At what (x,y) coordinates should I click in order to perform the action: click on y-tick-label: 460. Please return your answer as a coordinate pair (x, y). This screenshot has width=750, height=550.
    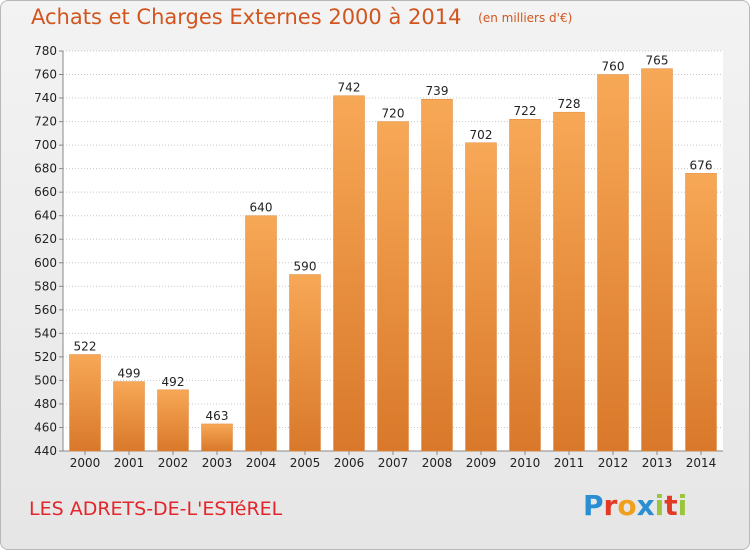
    Looking at the image, I should click on (45, 427).